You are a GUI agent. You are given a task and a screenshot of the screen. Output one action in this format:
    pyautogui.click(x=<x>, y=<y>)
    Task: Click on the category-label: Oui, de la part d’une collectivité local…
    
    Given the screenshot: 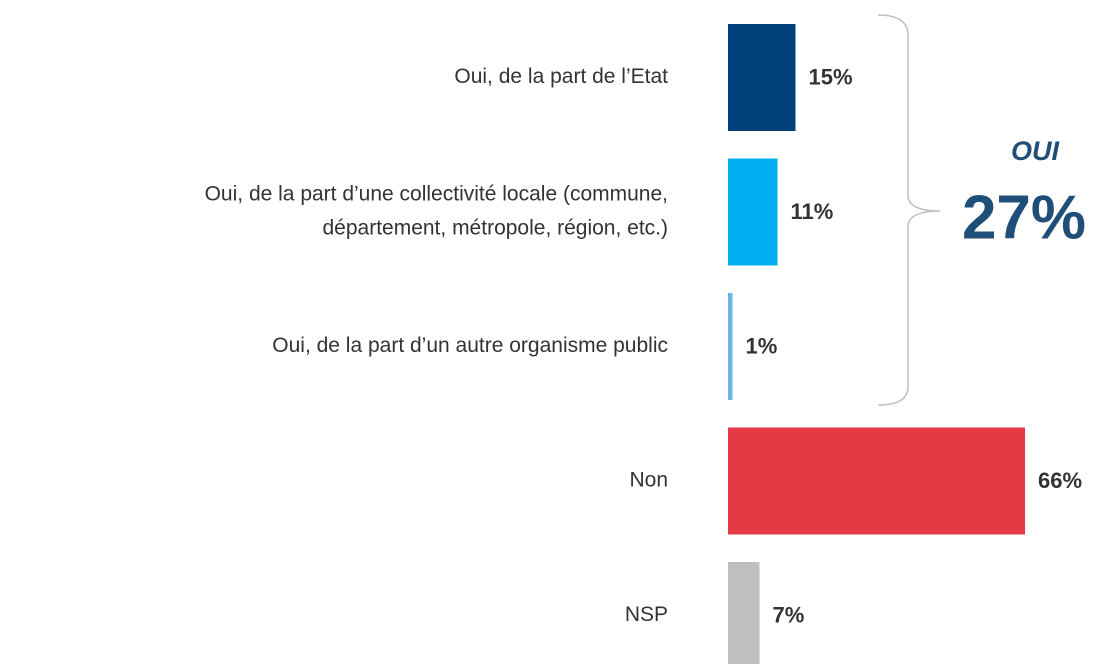 What is the action you would take?
    pyautogui.click(x=436, y=194)
    